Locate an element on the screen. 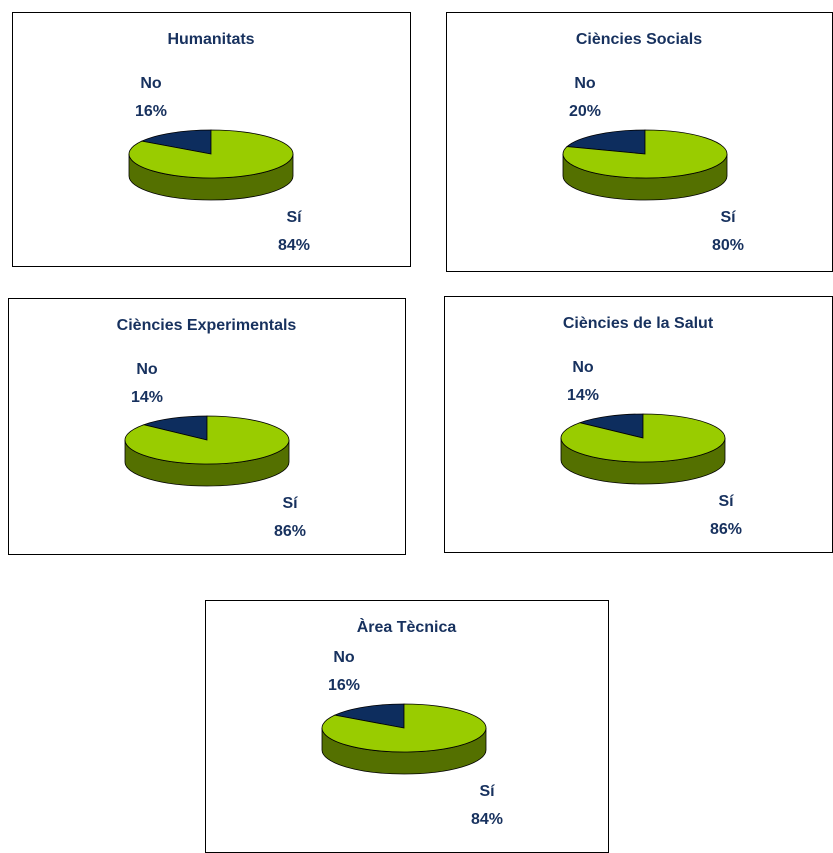 Image resolution: width=833 pixels, height=853 pixels. chart-title: Ciències Experimentals is located at coordinates (207, 325).